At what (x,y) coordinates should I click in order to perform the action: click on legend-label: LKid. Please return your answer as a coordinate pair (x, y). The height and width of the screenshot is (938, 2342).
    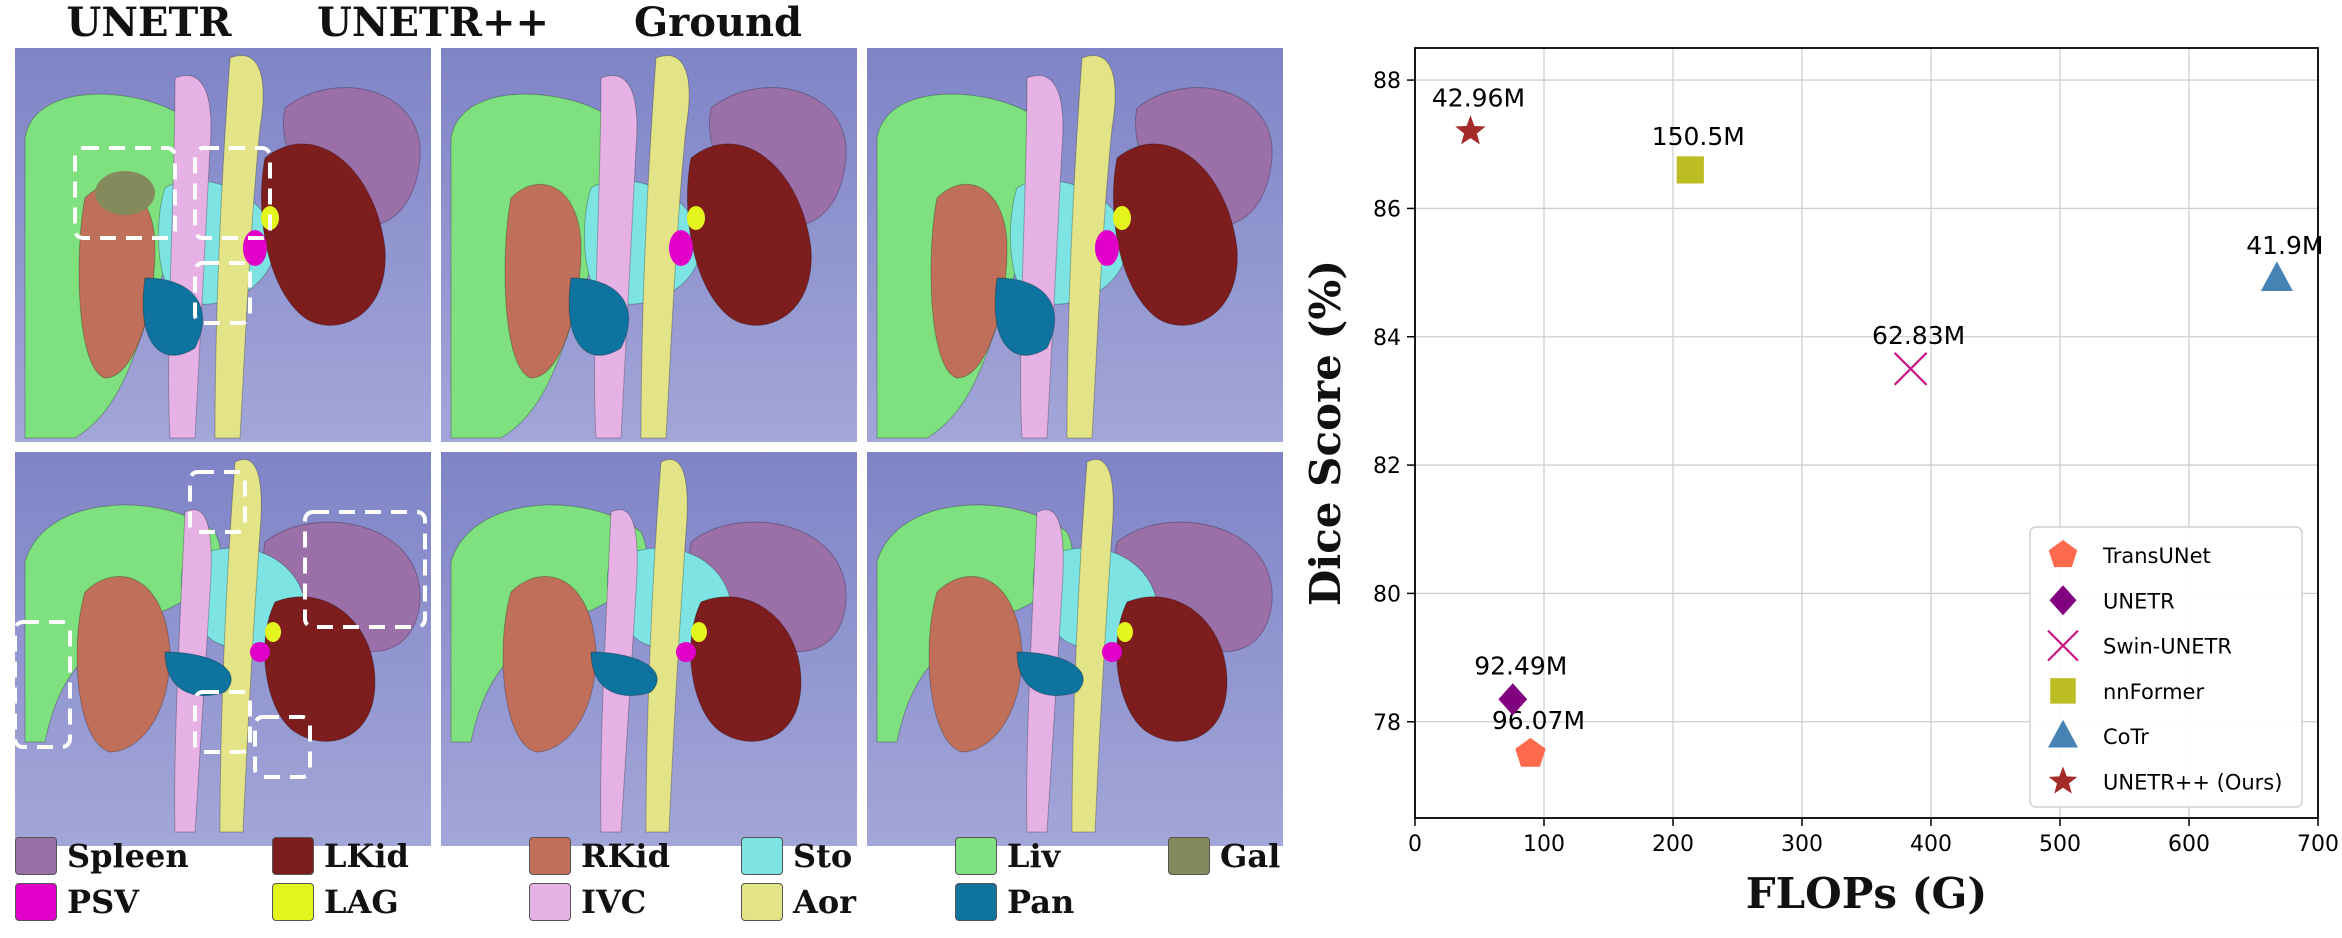
    Looking at the image, I should click on (366, 856).